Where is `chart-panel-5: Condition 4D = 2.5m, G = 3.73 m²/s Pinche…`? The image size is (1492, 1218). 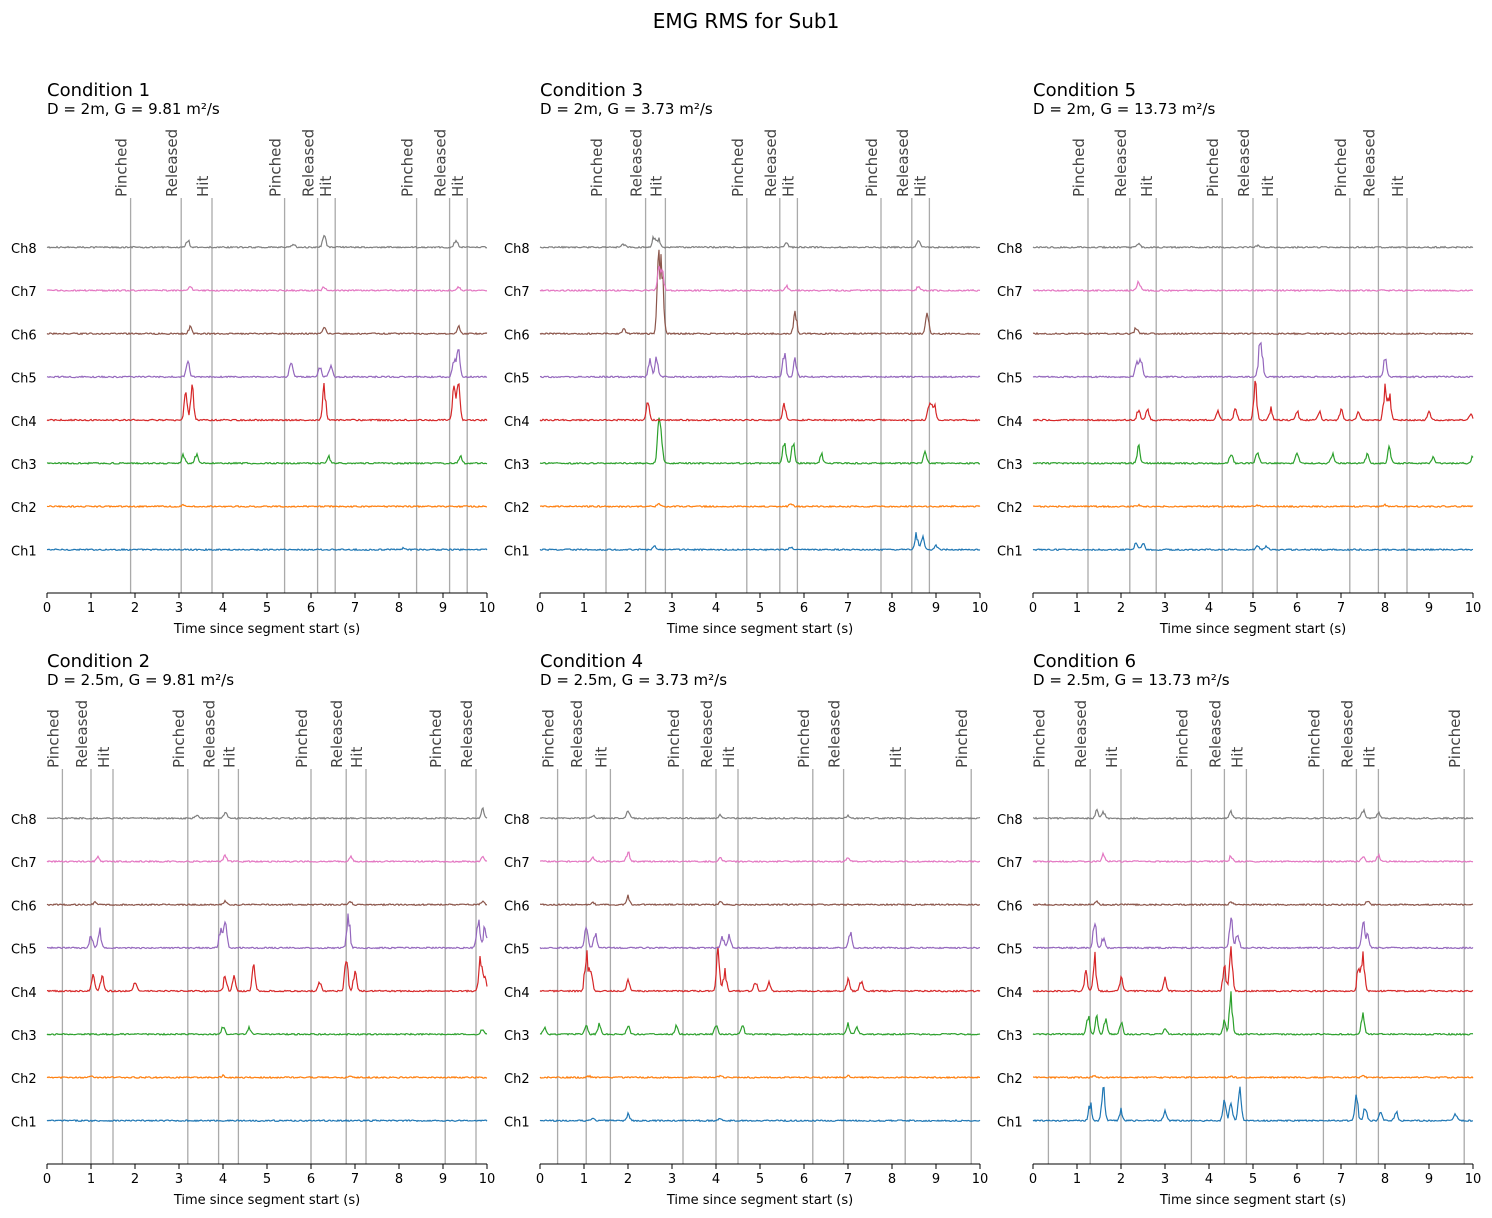 chart-panel-5: Condition 4D = 2.5m, G = 3.73 m²/s Pinche… is located at coordinates (746, 929).